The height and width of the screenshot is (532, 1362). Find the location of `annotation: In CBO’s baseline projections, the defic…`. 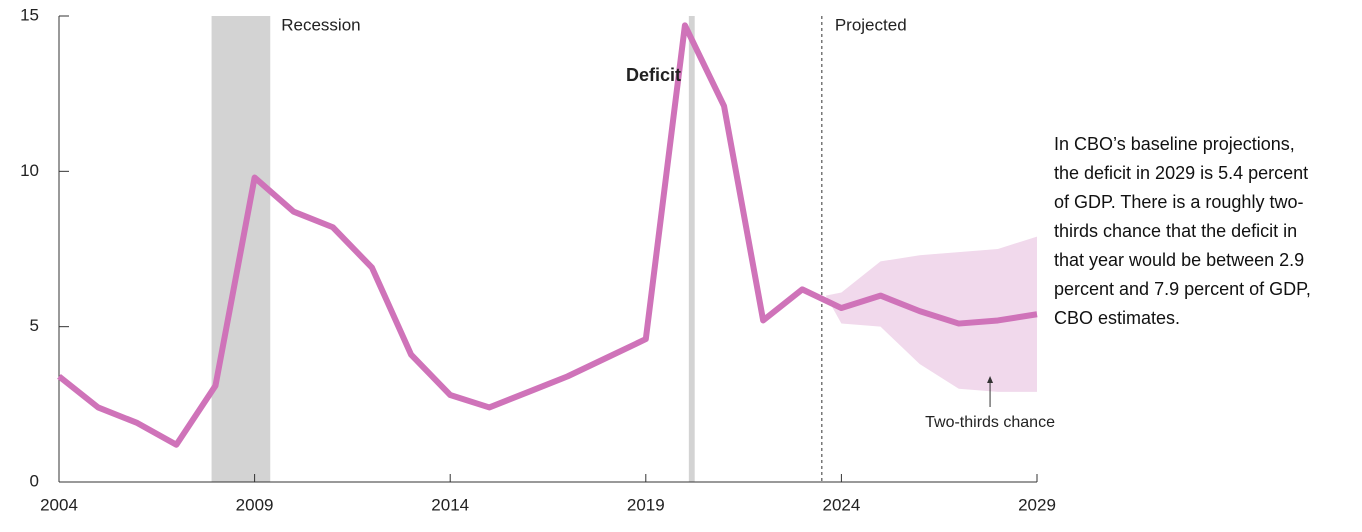

annotation: In CBO’s baseline projections, the defic… is located at coordinates (1182, 231).